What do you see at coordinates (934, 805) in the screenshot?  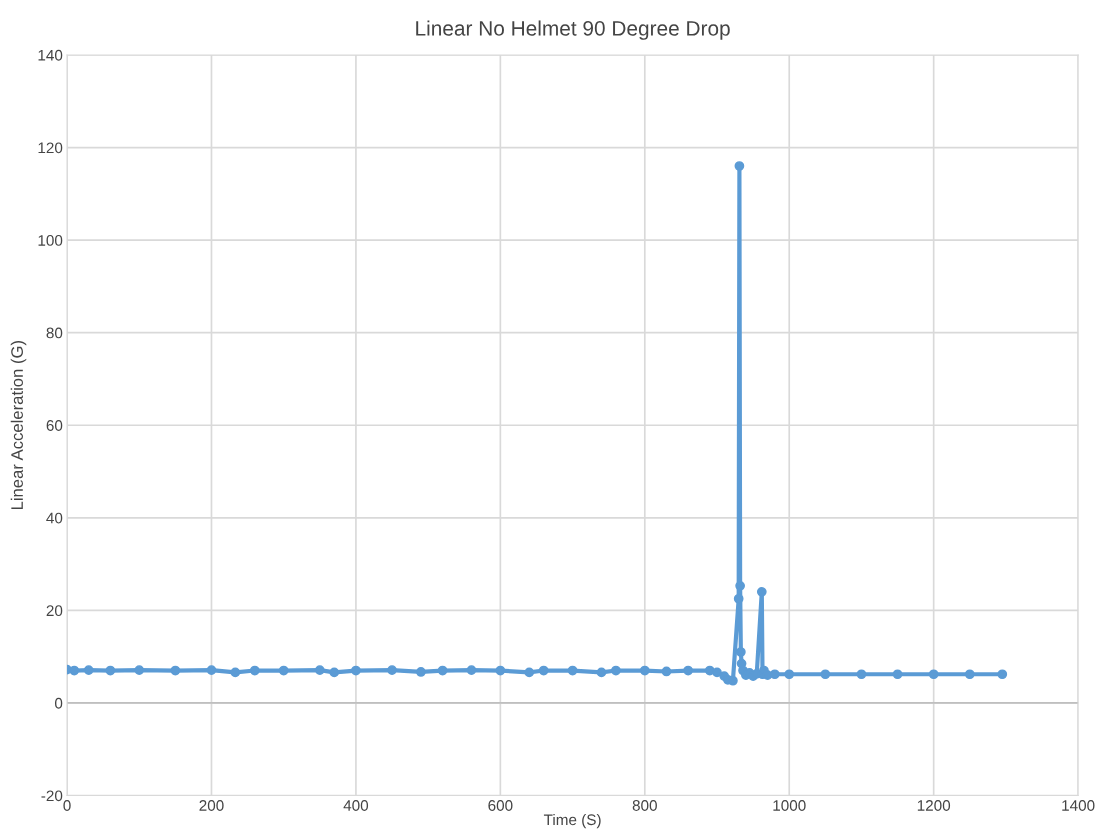 I see `x-tick-label: 1200` at bounding box center [934, 805].